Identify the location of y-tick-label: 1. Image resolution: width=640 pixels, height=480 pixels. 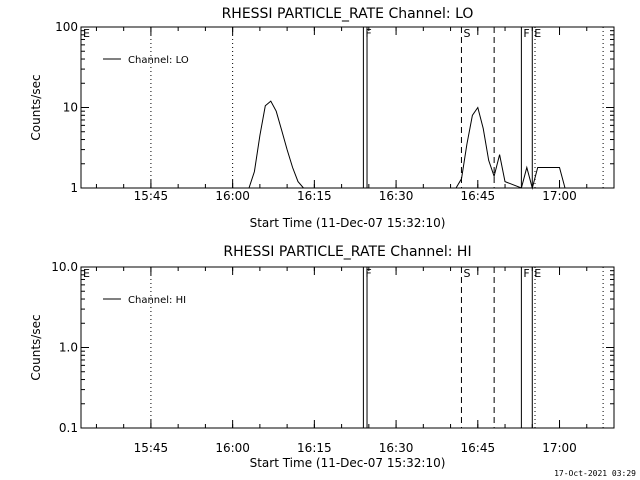
(74, 188).